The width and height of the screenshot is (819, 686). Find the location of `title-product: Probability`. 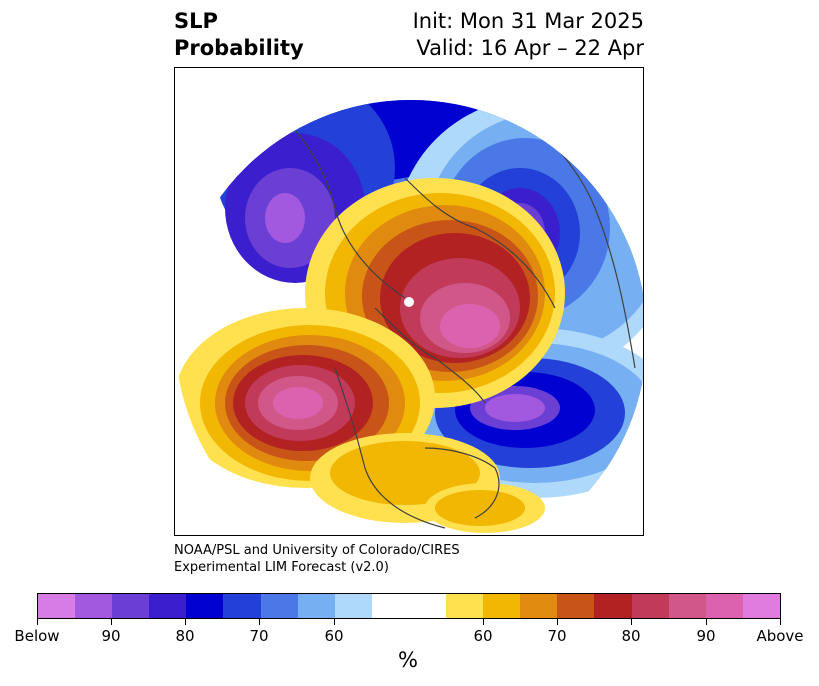

title-product: Probability is located at coordinates (239, 48).